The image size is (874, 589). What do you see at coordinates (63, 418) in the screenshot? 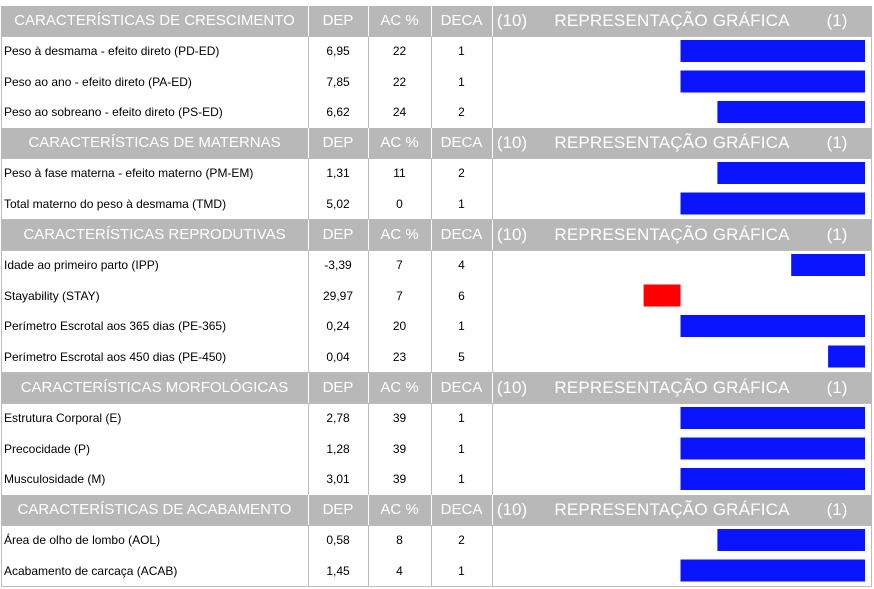
I see `trait-name: Estrutura Corporal (E)` at bounding box center [63, 418].